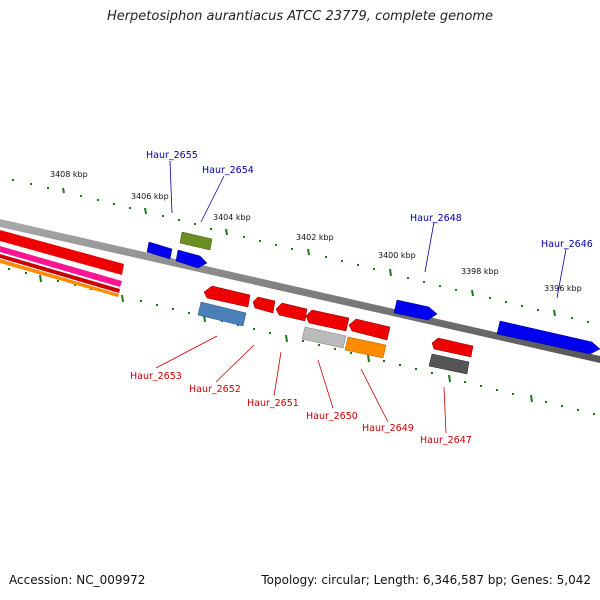 The width and height of the screenshot is (600, 600). What do you see at coordinates (150, 196) in the screenshot?
I see `tick-label-3406: 3406 kbp` at bounding box center [150, 196].